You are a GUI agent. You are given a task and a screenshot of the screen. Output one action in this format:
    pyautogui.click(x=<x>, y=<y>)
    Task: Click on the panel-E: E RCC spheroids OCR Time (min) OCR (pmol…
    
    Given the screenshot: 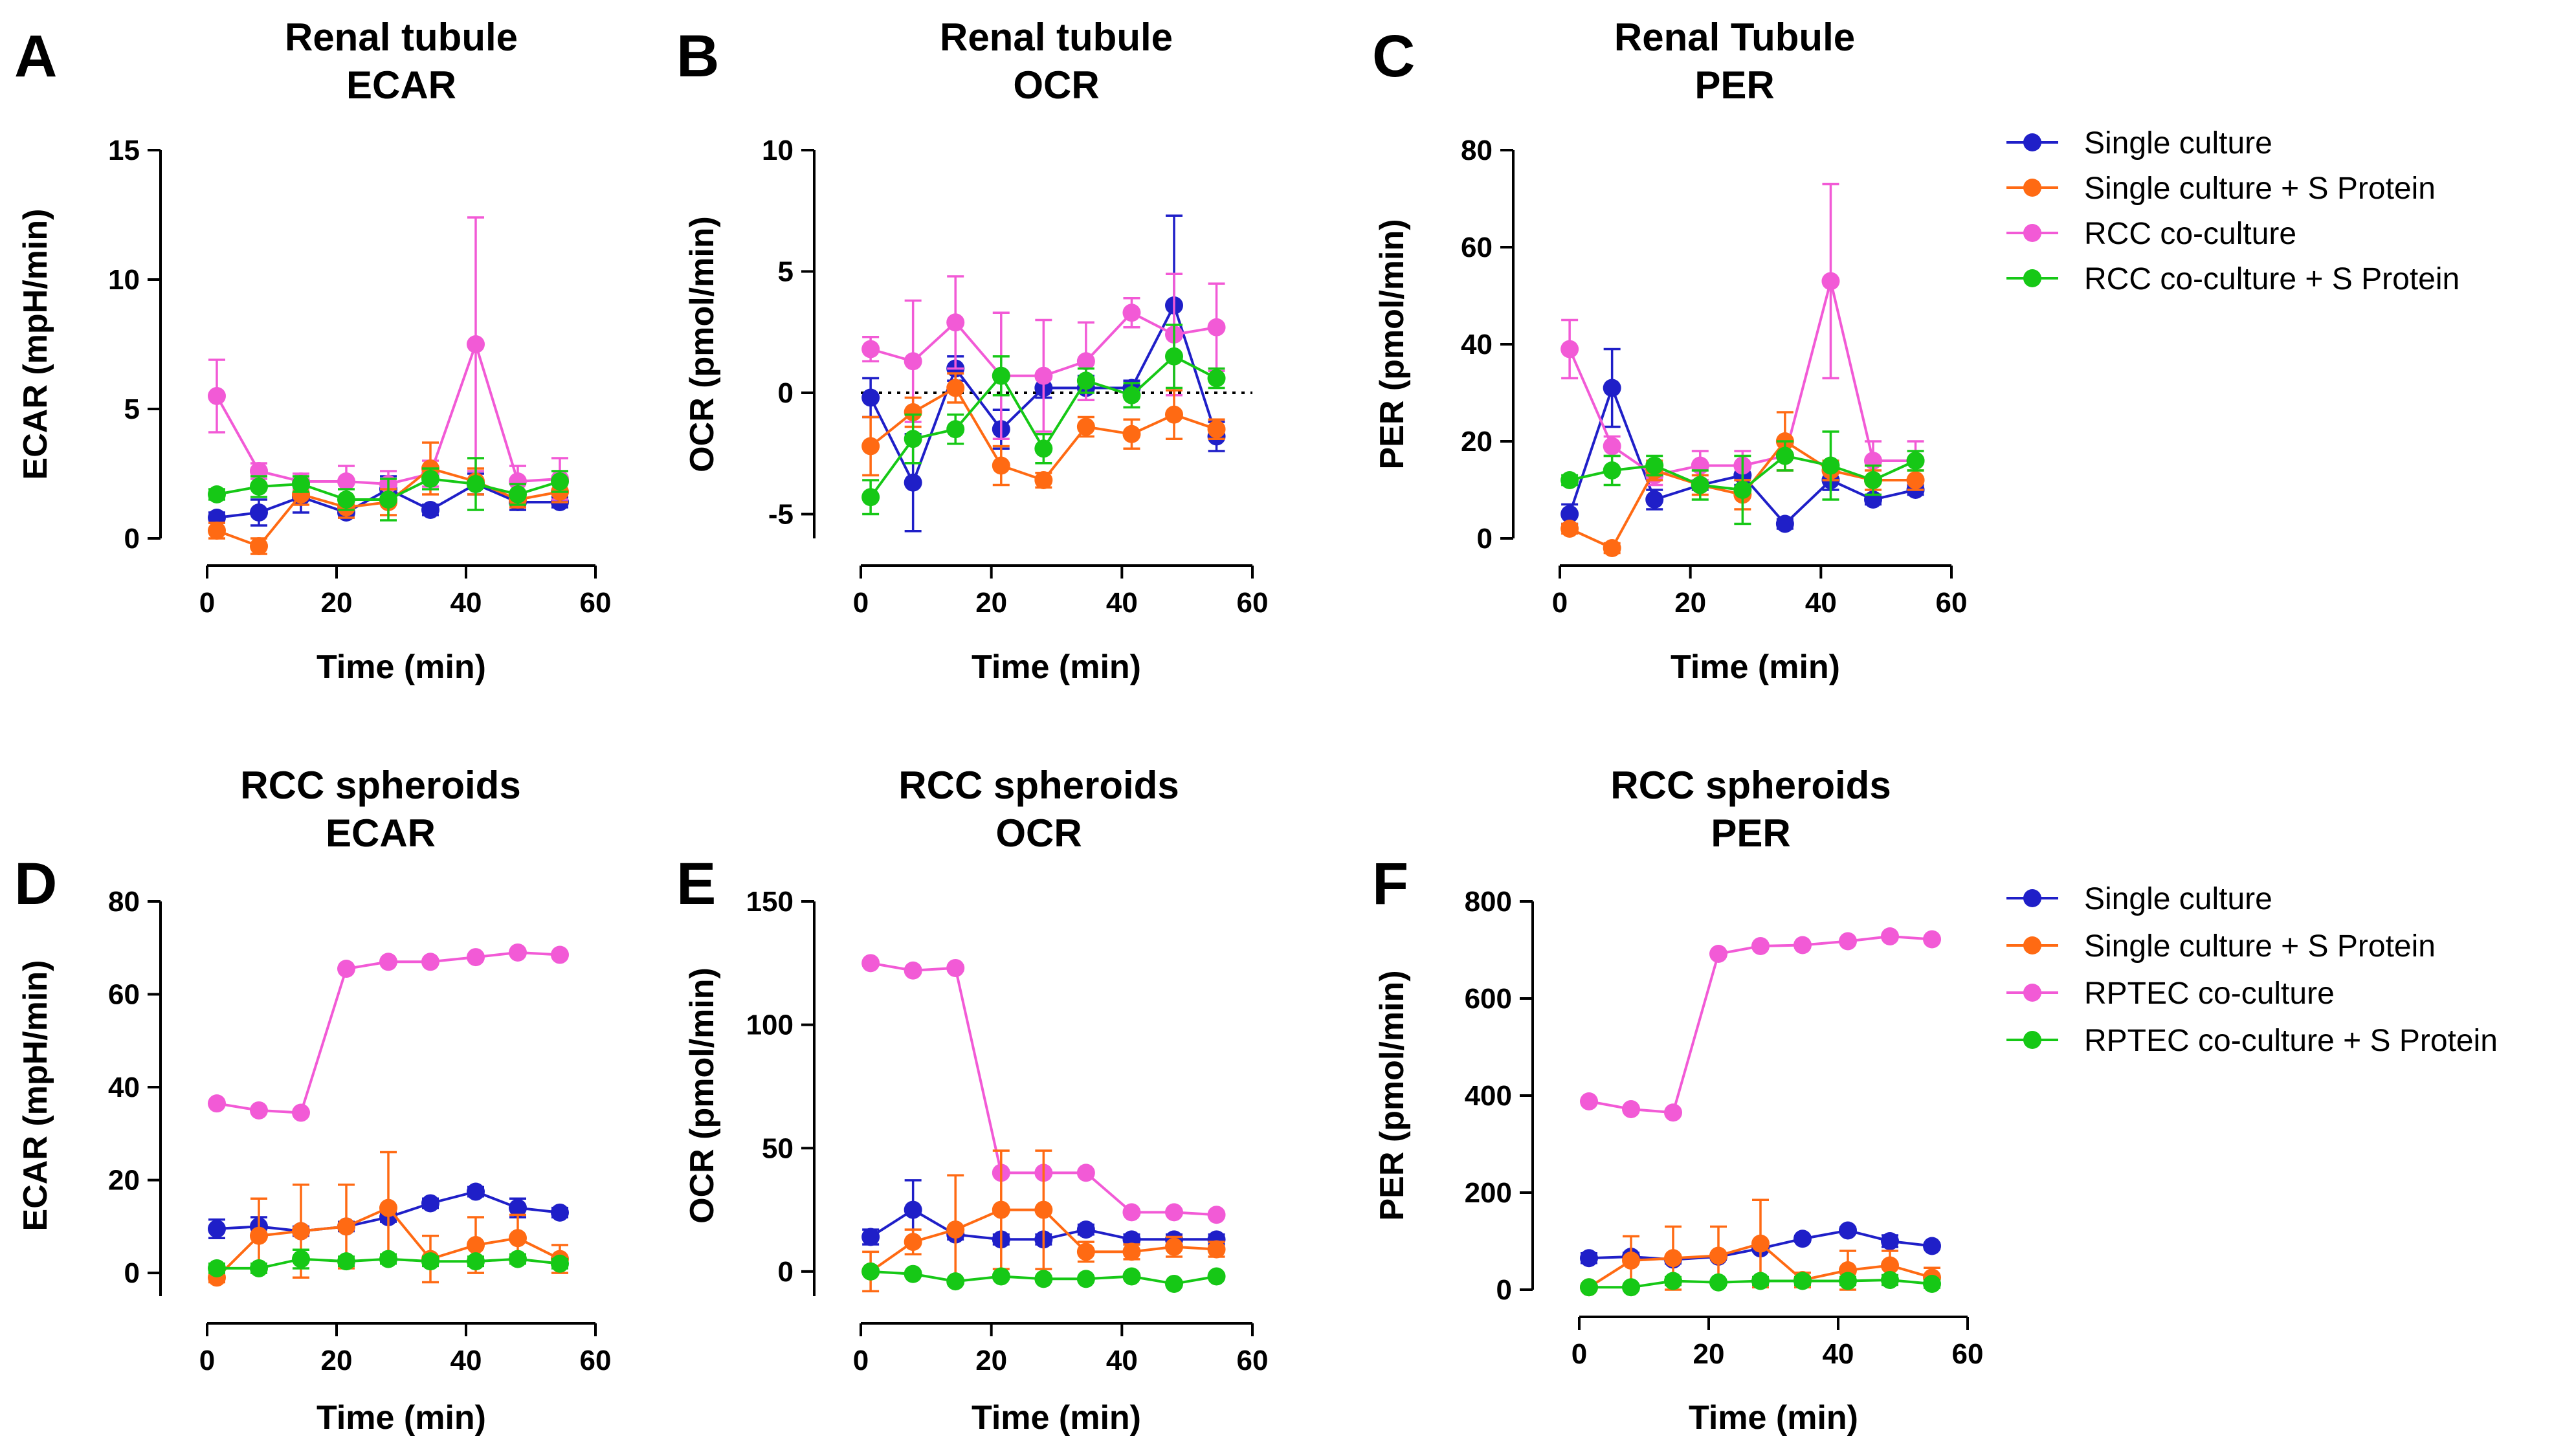 What is the action you would take?
    pyautogui.click(x=972, y=1100)
    